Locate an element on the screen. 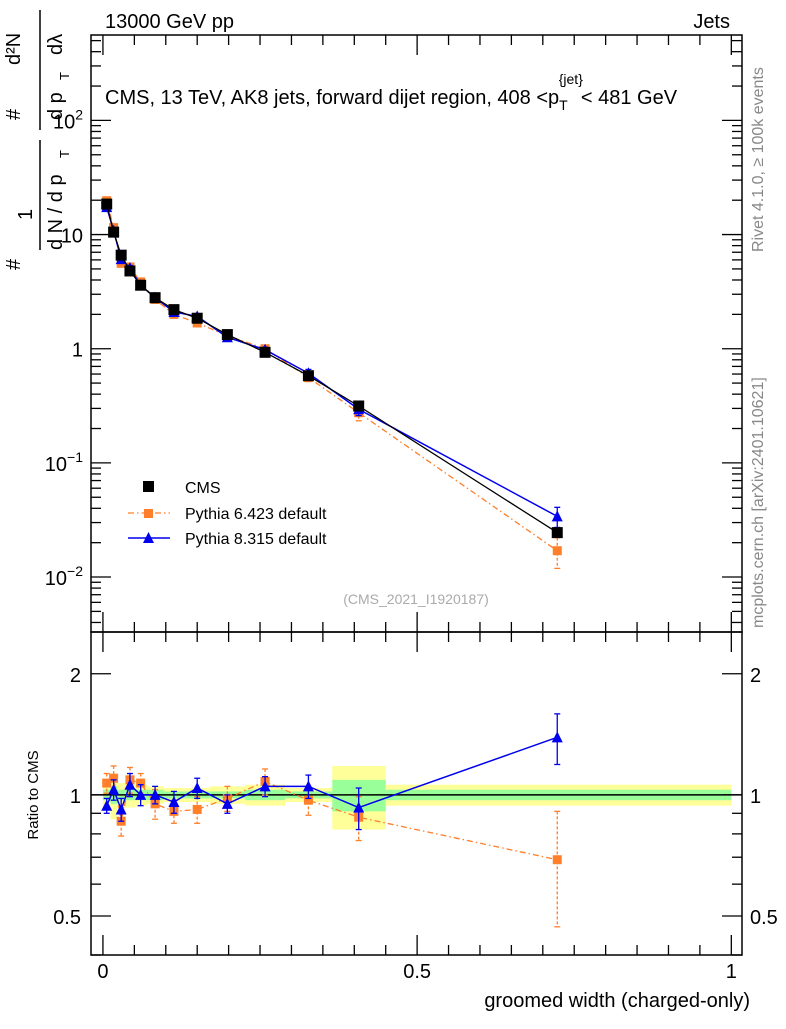  rivet-label: Rivet 4.1.0, ≥ 100k events is located at coordinates (758, 159).